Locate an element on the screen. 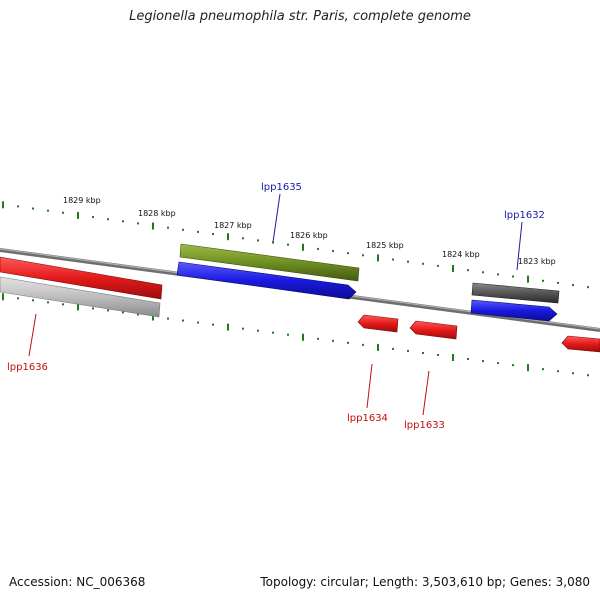 The height and width of the screenshot is (600, 600). label-lpp1636: lpp1636 is located at coordinates (27, 367).